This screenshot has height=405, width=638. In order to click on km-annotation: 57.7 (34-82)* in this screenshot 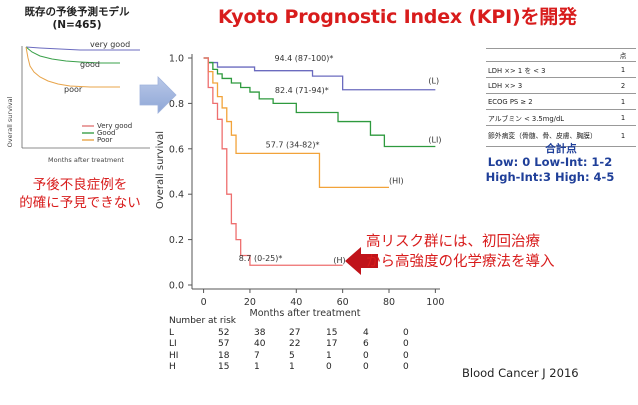, I will do `click(293, 144)`.